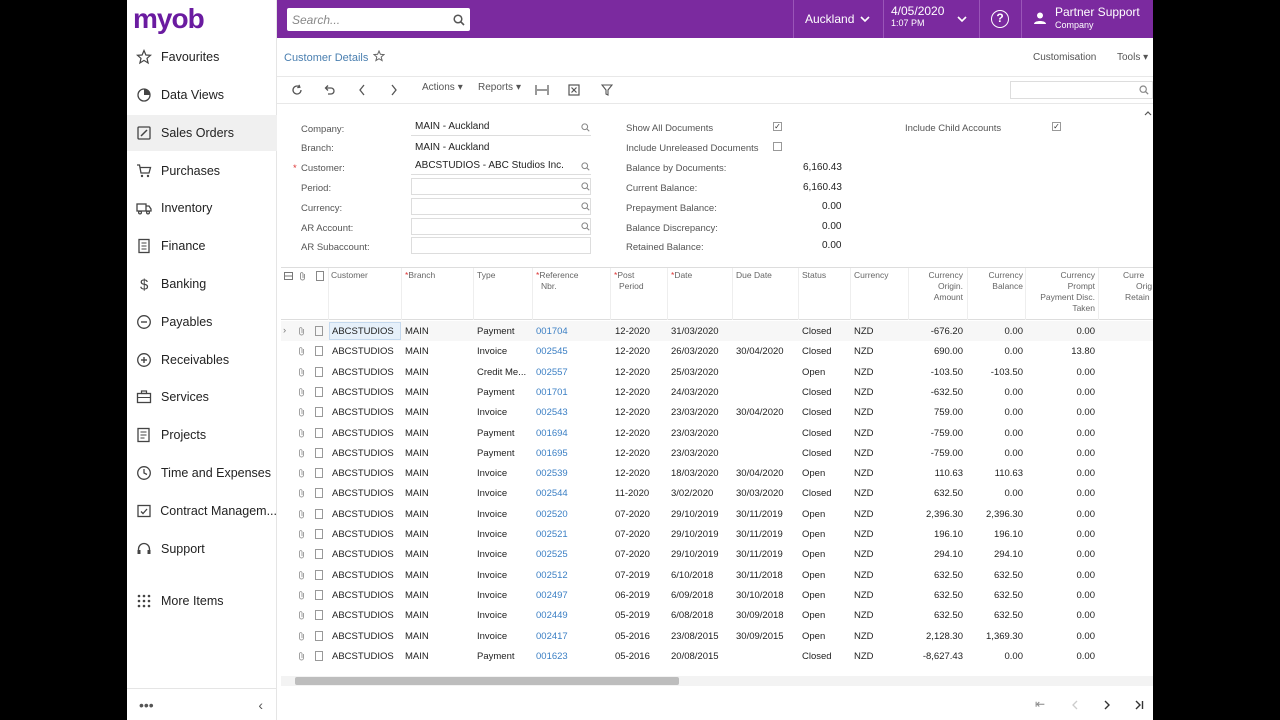  I want to click on include-unreleased-checkbox, so click(777, 146).